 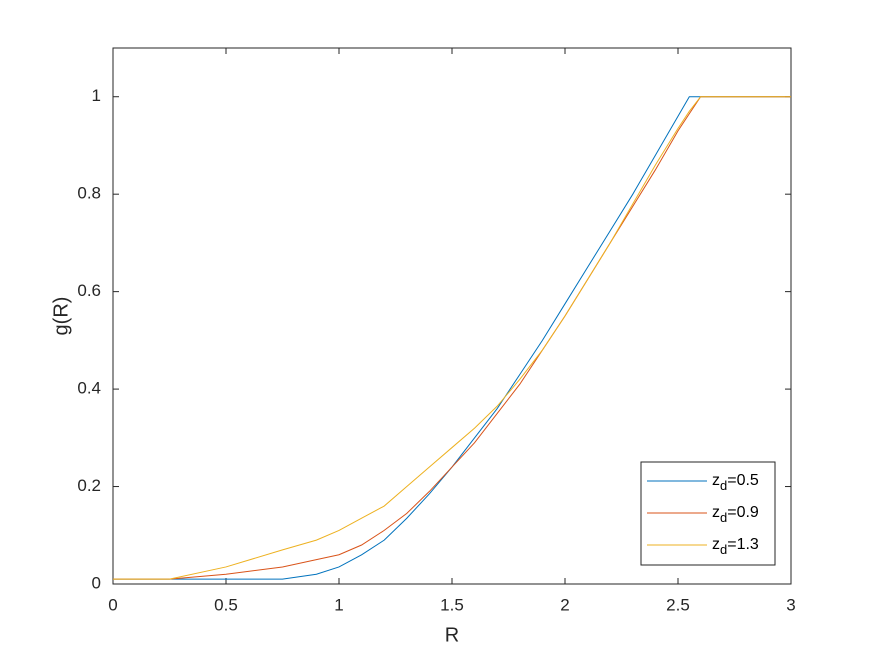 I want to click on x-axis-label: R, so click(x=452, y=635).